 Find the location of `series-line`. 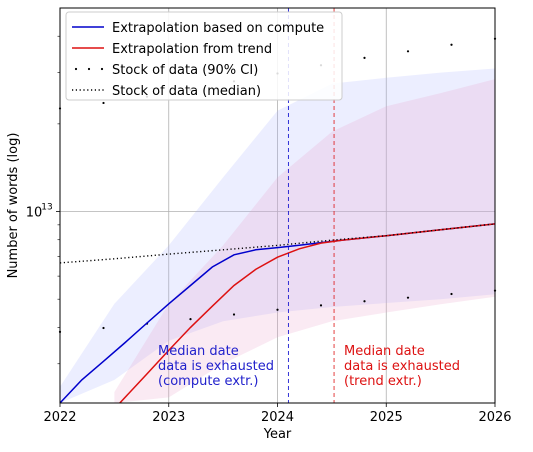

series-line is located at coordinates (277, 243).